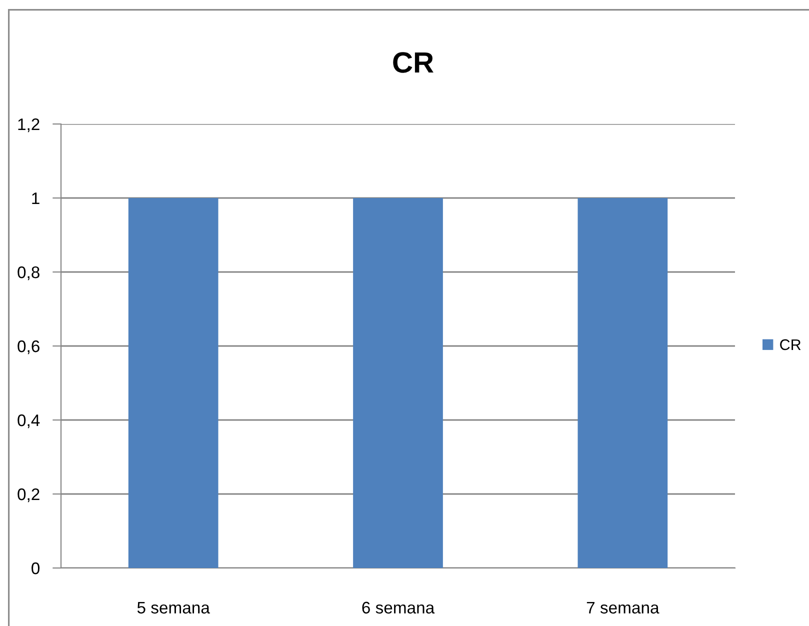  I want to click on legend-label: CR, so click(790, 344).